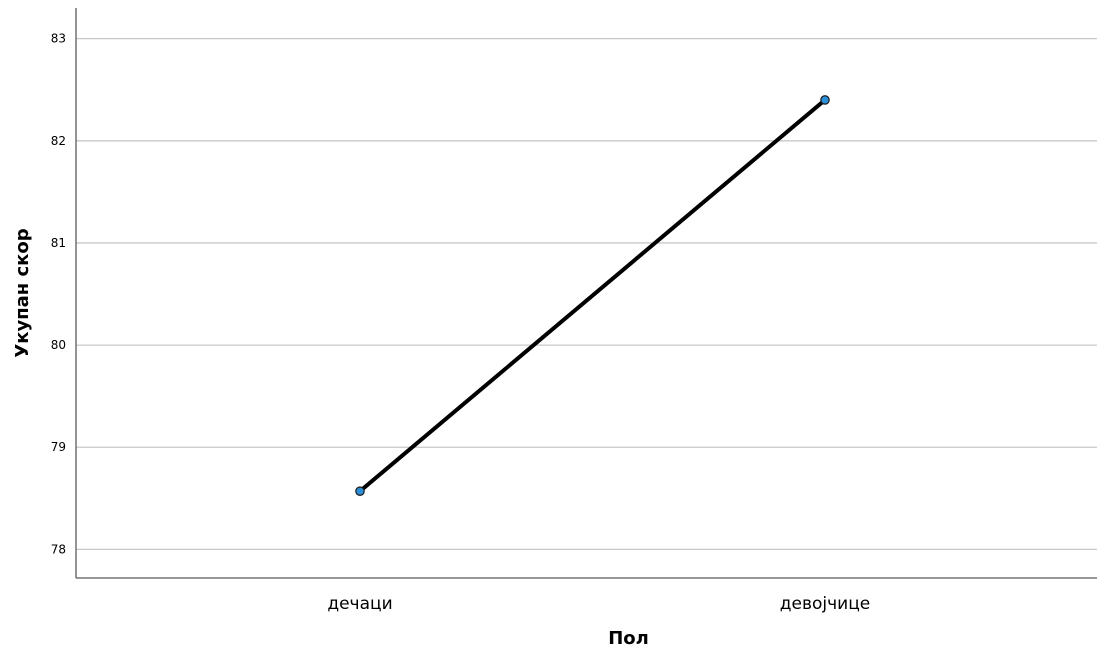 The width and height of the screenshot is (1097, 653). I want to click on y-tick-label: 83, so click(58, 39).